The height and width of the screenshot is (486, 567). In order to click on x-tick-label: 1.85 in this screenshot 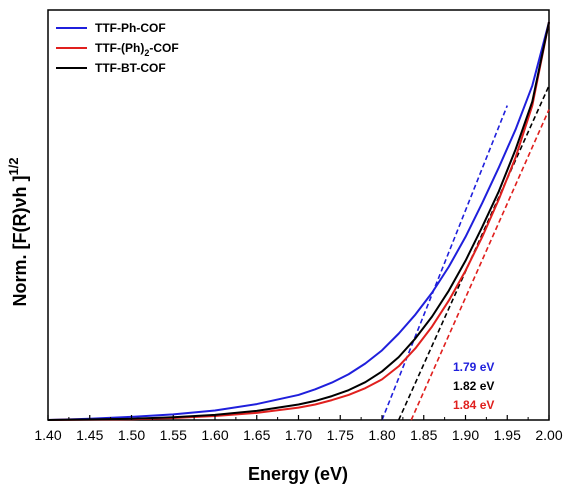, I will do `click(423, 435)`.